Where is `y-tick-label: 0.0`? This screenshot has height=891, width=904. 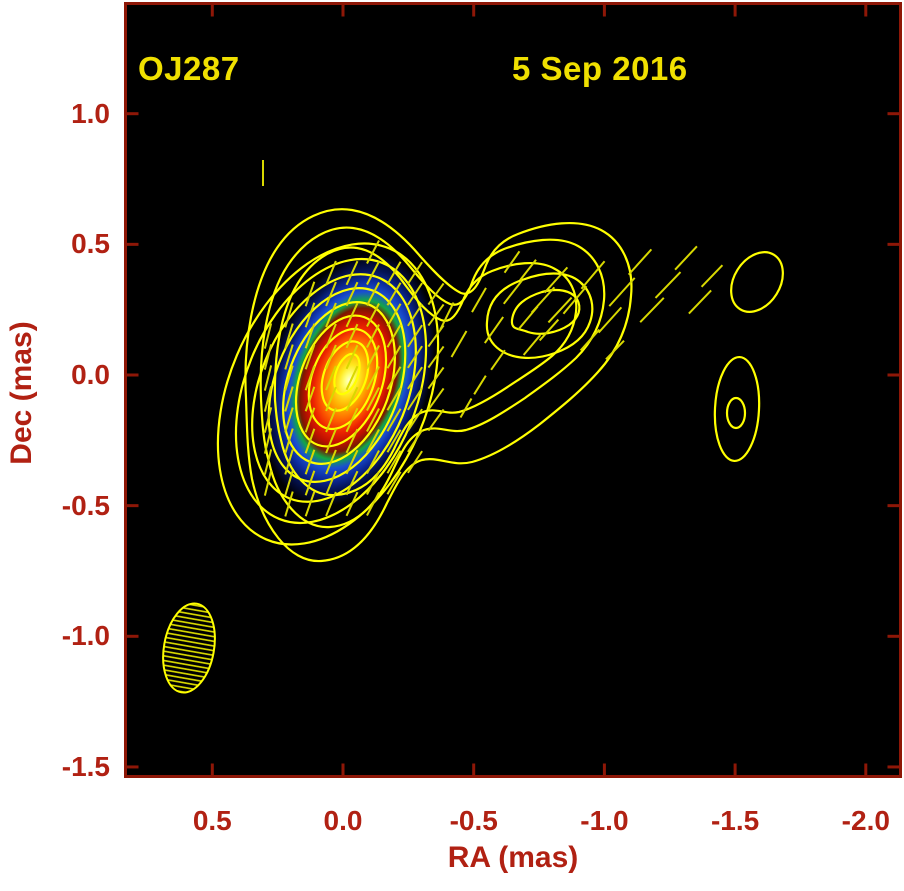 y-tick-label: 0.0 is located at coordinates (90, 374).